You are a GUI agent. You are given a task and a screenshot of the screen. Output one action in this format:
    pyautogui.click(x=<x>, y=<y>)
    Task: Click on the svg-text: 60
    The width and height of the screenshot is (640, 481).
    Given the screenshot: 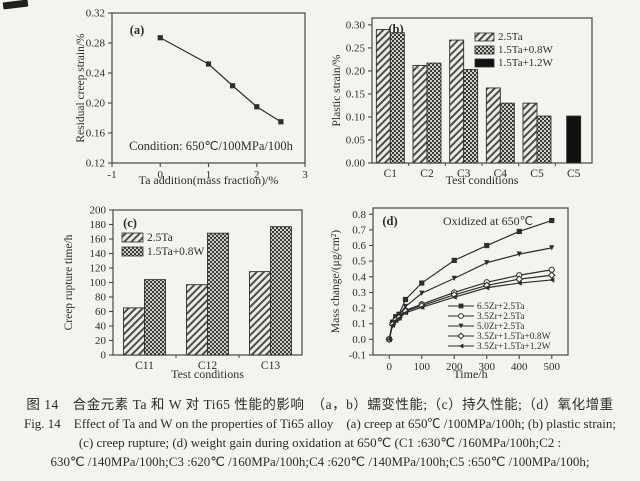 What is the action you would take?
    pyautogui.click(x=101, y=312)
    